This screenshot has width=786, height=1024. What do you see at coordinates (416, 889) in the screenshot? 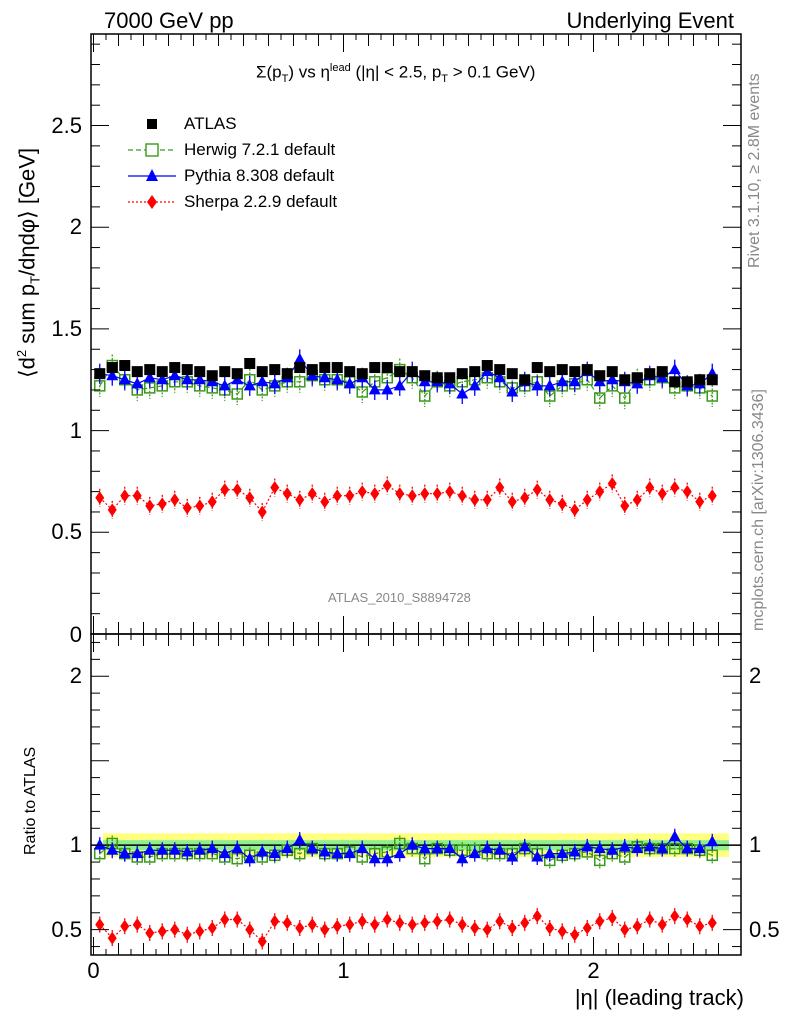
I see `ratio-panel-layer` at bounding box center [416, 889].